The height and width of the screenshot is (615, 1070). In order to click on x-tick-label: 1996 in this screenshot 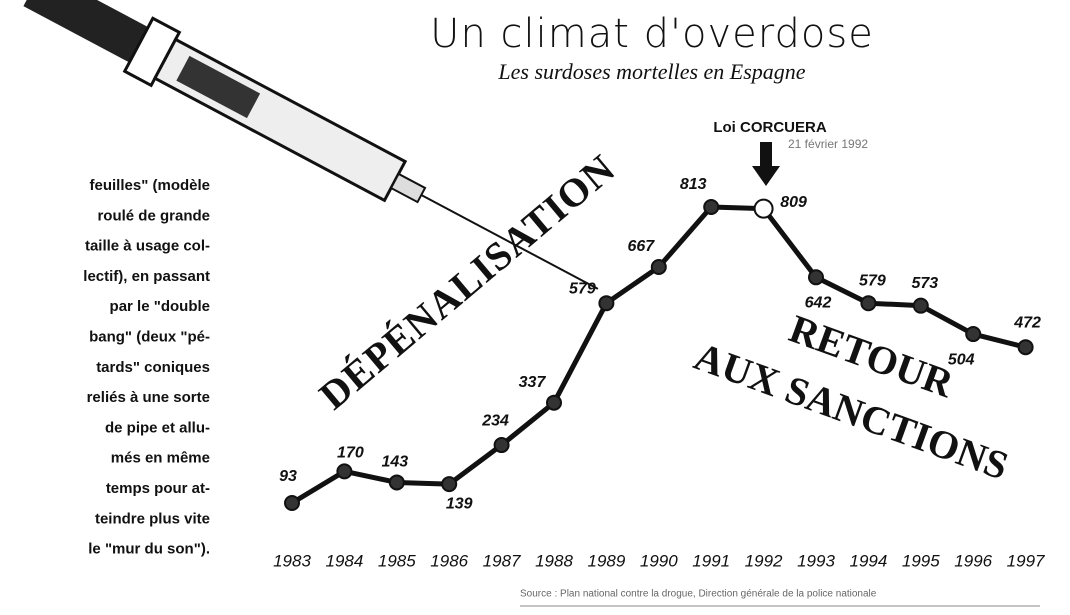, I will do `click(973, 560)`.